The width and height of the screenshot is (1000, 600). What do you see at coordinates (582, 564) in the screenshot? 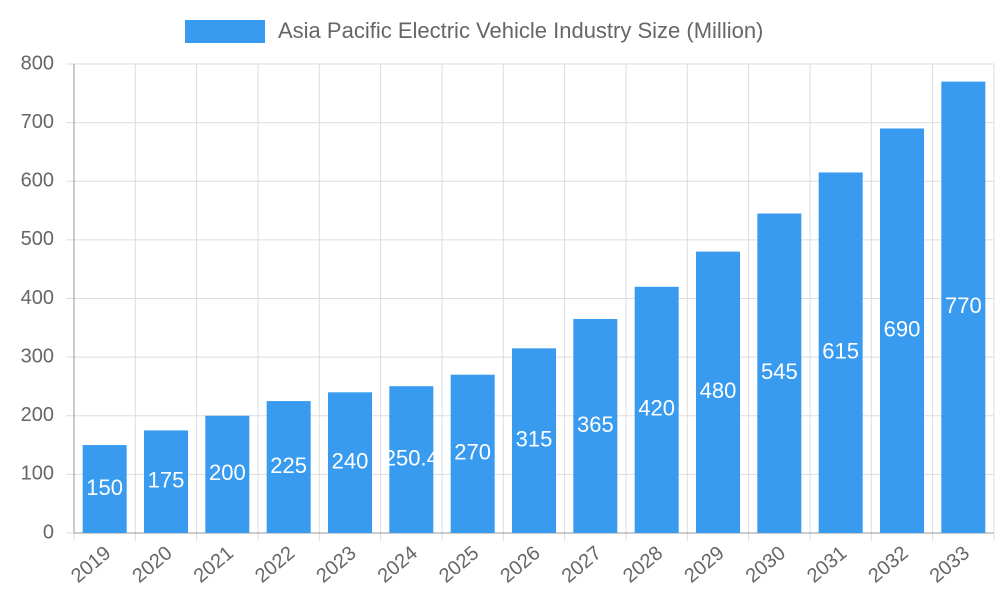
I see `x-tick-label: 2027` at bounding box center [582, 564].